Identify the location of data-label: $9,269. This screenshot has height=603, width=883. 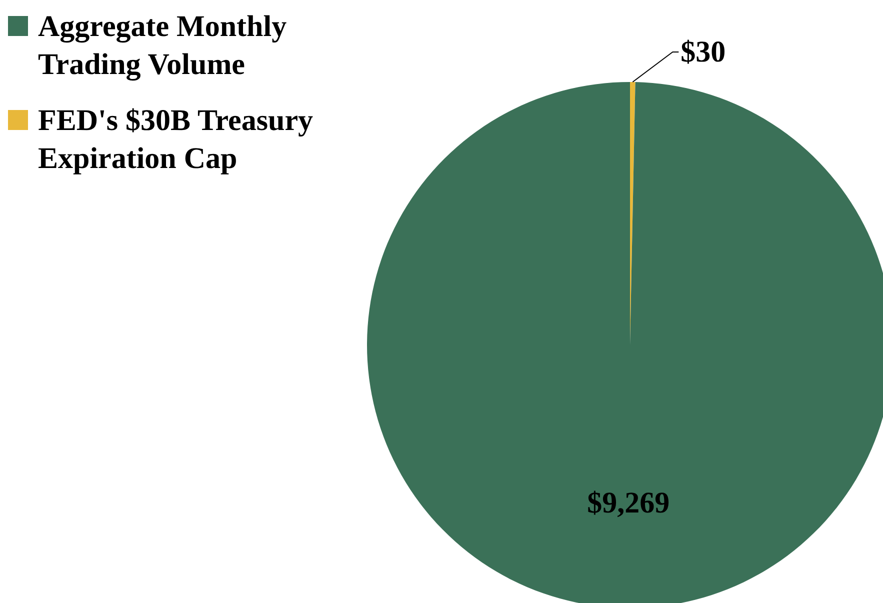
(628, 503).